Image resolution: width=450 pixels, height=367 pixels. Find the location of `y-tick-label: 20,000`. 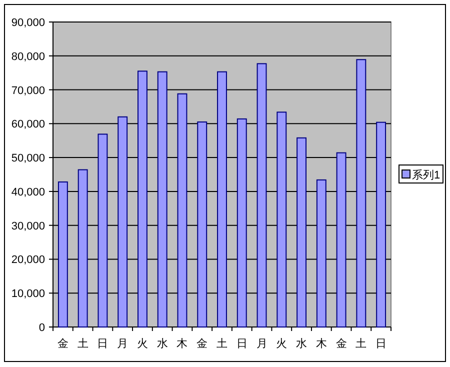

y-tick-label: 20,000 is located at coordinates (28, 260).